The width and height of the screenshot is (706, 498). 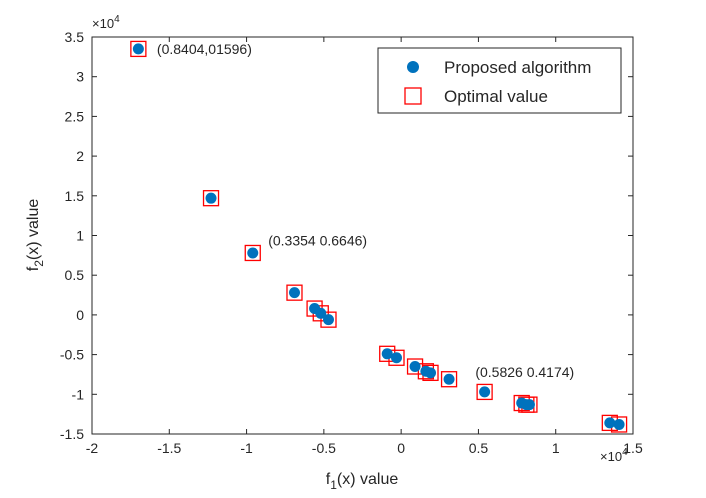 I want to click on legend-label-optimal: Optimal value, so click(x=496, y=96).